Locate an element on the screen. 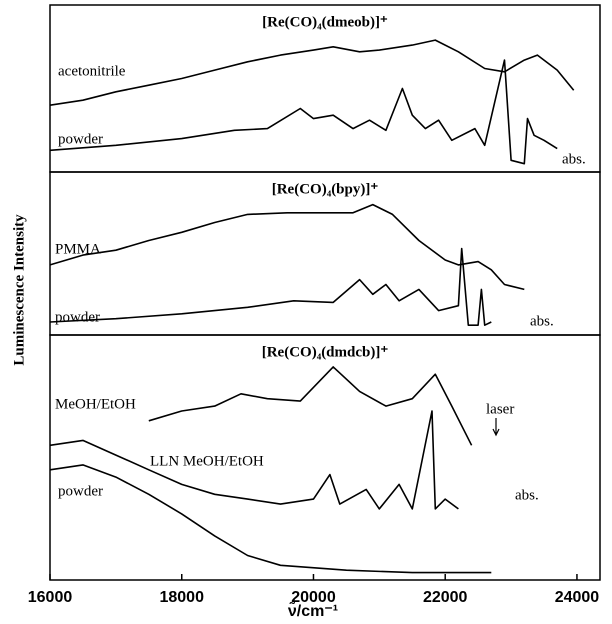 This screenshot has height=624, width=612. x-axis-label: ν̃/cm⁻¹ is located at coordinates (313, 610).